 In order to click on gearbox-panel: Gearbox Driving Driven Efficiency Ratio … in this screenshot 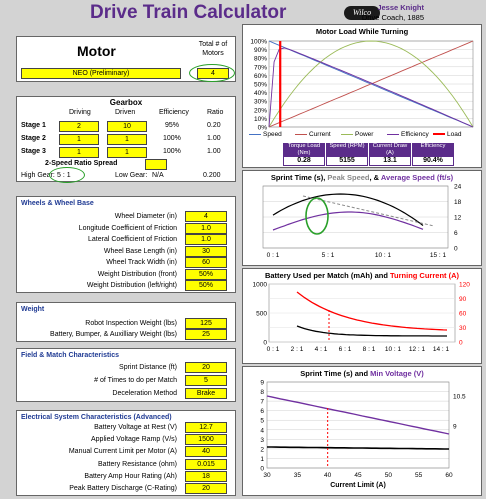, I will do `click(126, 139)`.